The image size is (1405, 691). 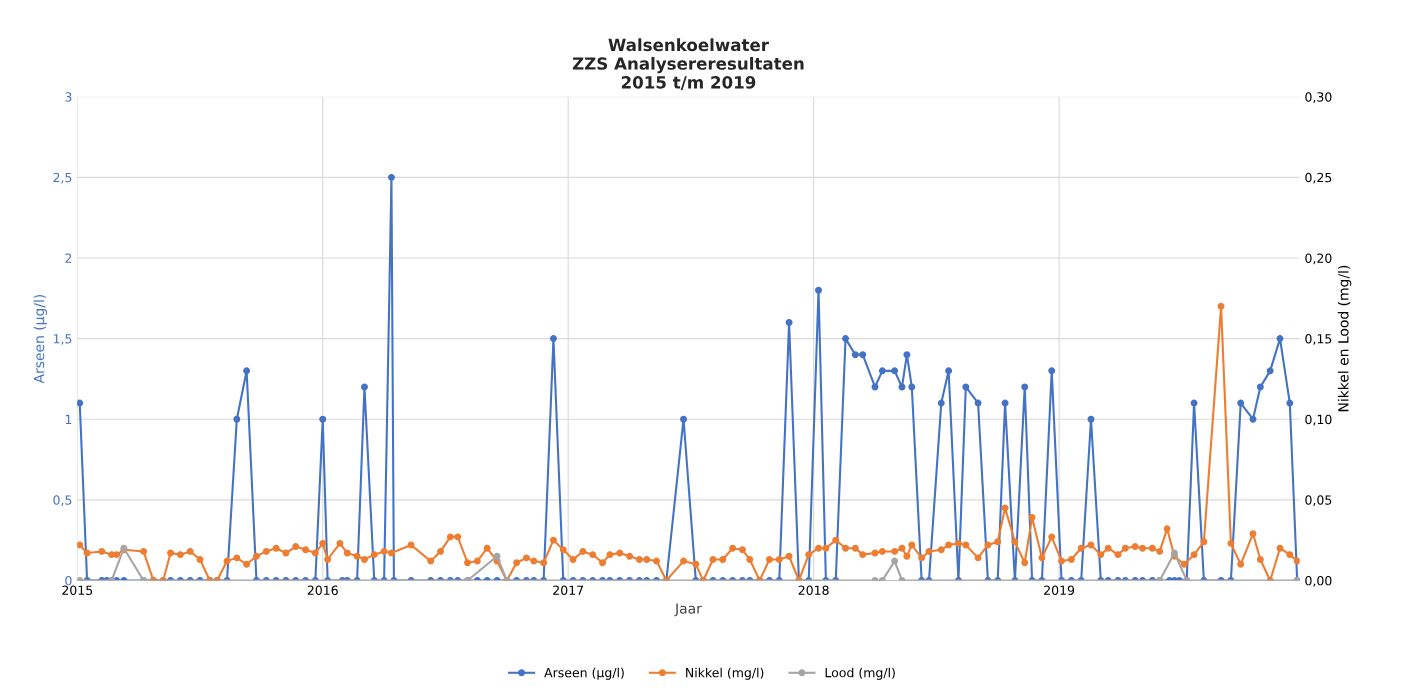 I want to click on x-axis-title: Jaar, so click(x=688, y=610).